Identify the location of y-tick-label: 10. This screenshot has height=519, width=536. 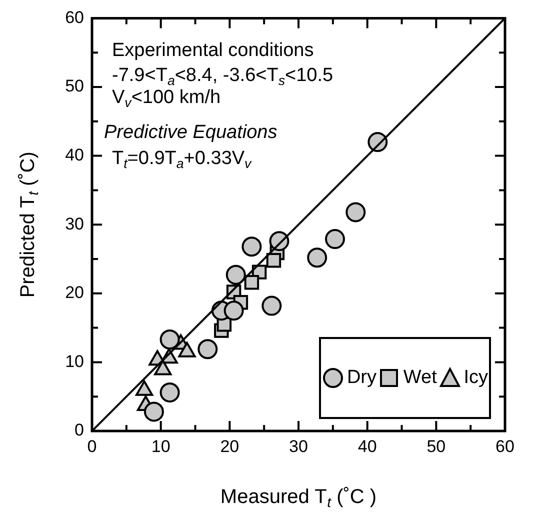
(74, 361).